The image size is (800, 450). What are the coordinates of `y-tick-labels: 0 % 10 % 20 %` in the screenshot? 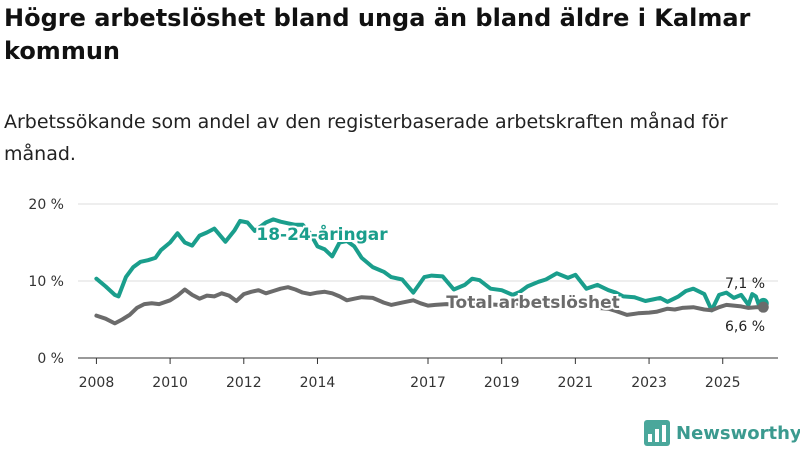 It's located at (46, 282).